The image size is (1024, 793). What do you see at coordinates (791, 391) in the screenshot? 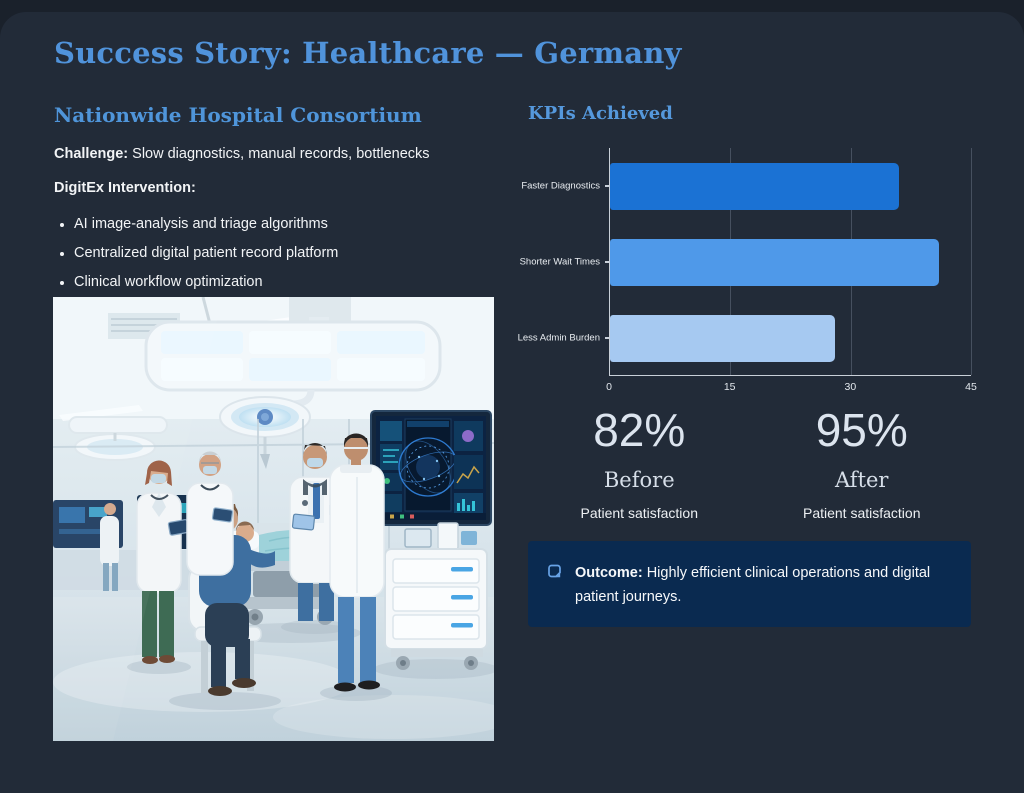
I see `kpi-x-axis: 0 15 30 45` at bounding box center [791, 391].